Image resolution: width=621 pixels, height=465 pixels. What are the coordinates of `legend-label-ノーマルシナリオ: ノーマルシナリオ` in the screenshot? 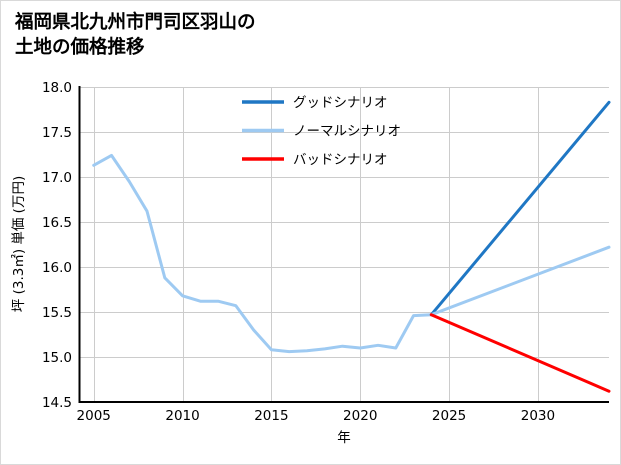 It's located at (347, 132).